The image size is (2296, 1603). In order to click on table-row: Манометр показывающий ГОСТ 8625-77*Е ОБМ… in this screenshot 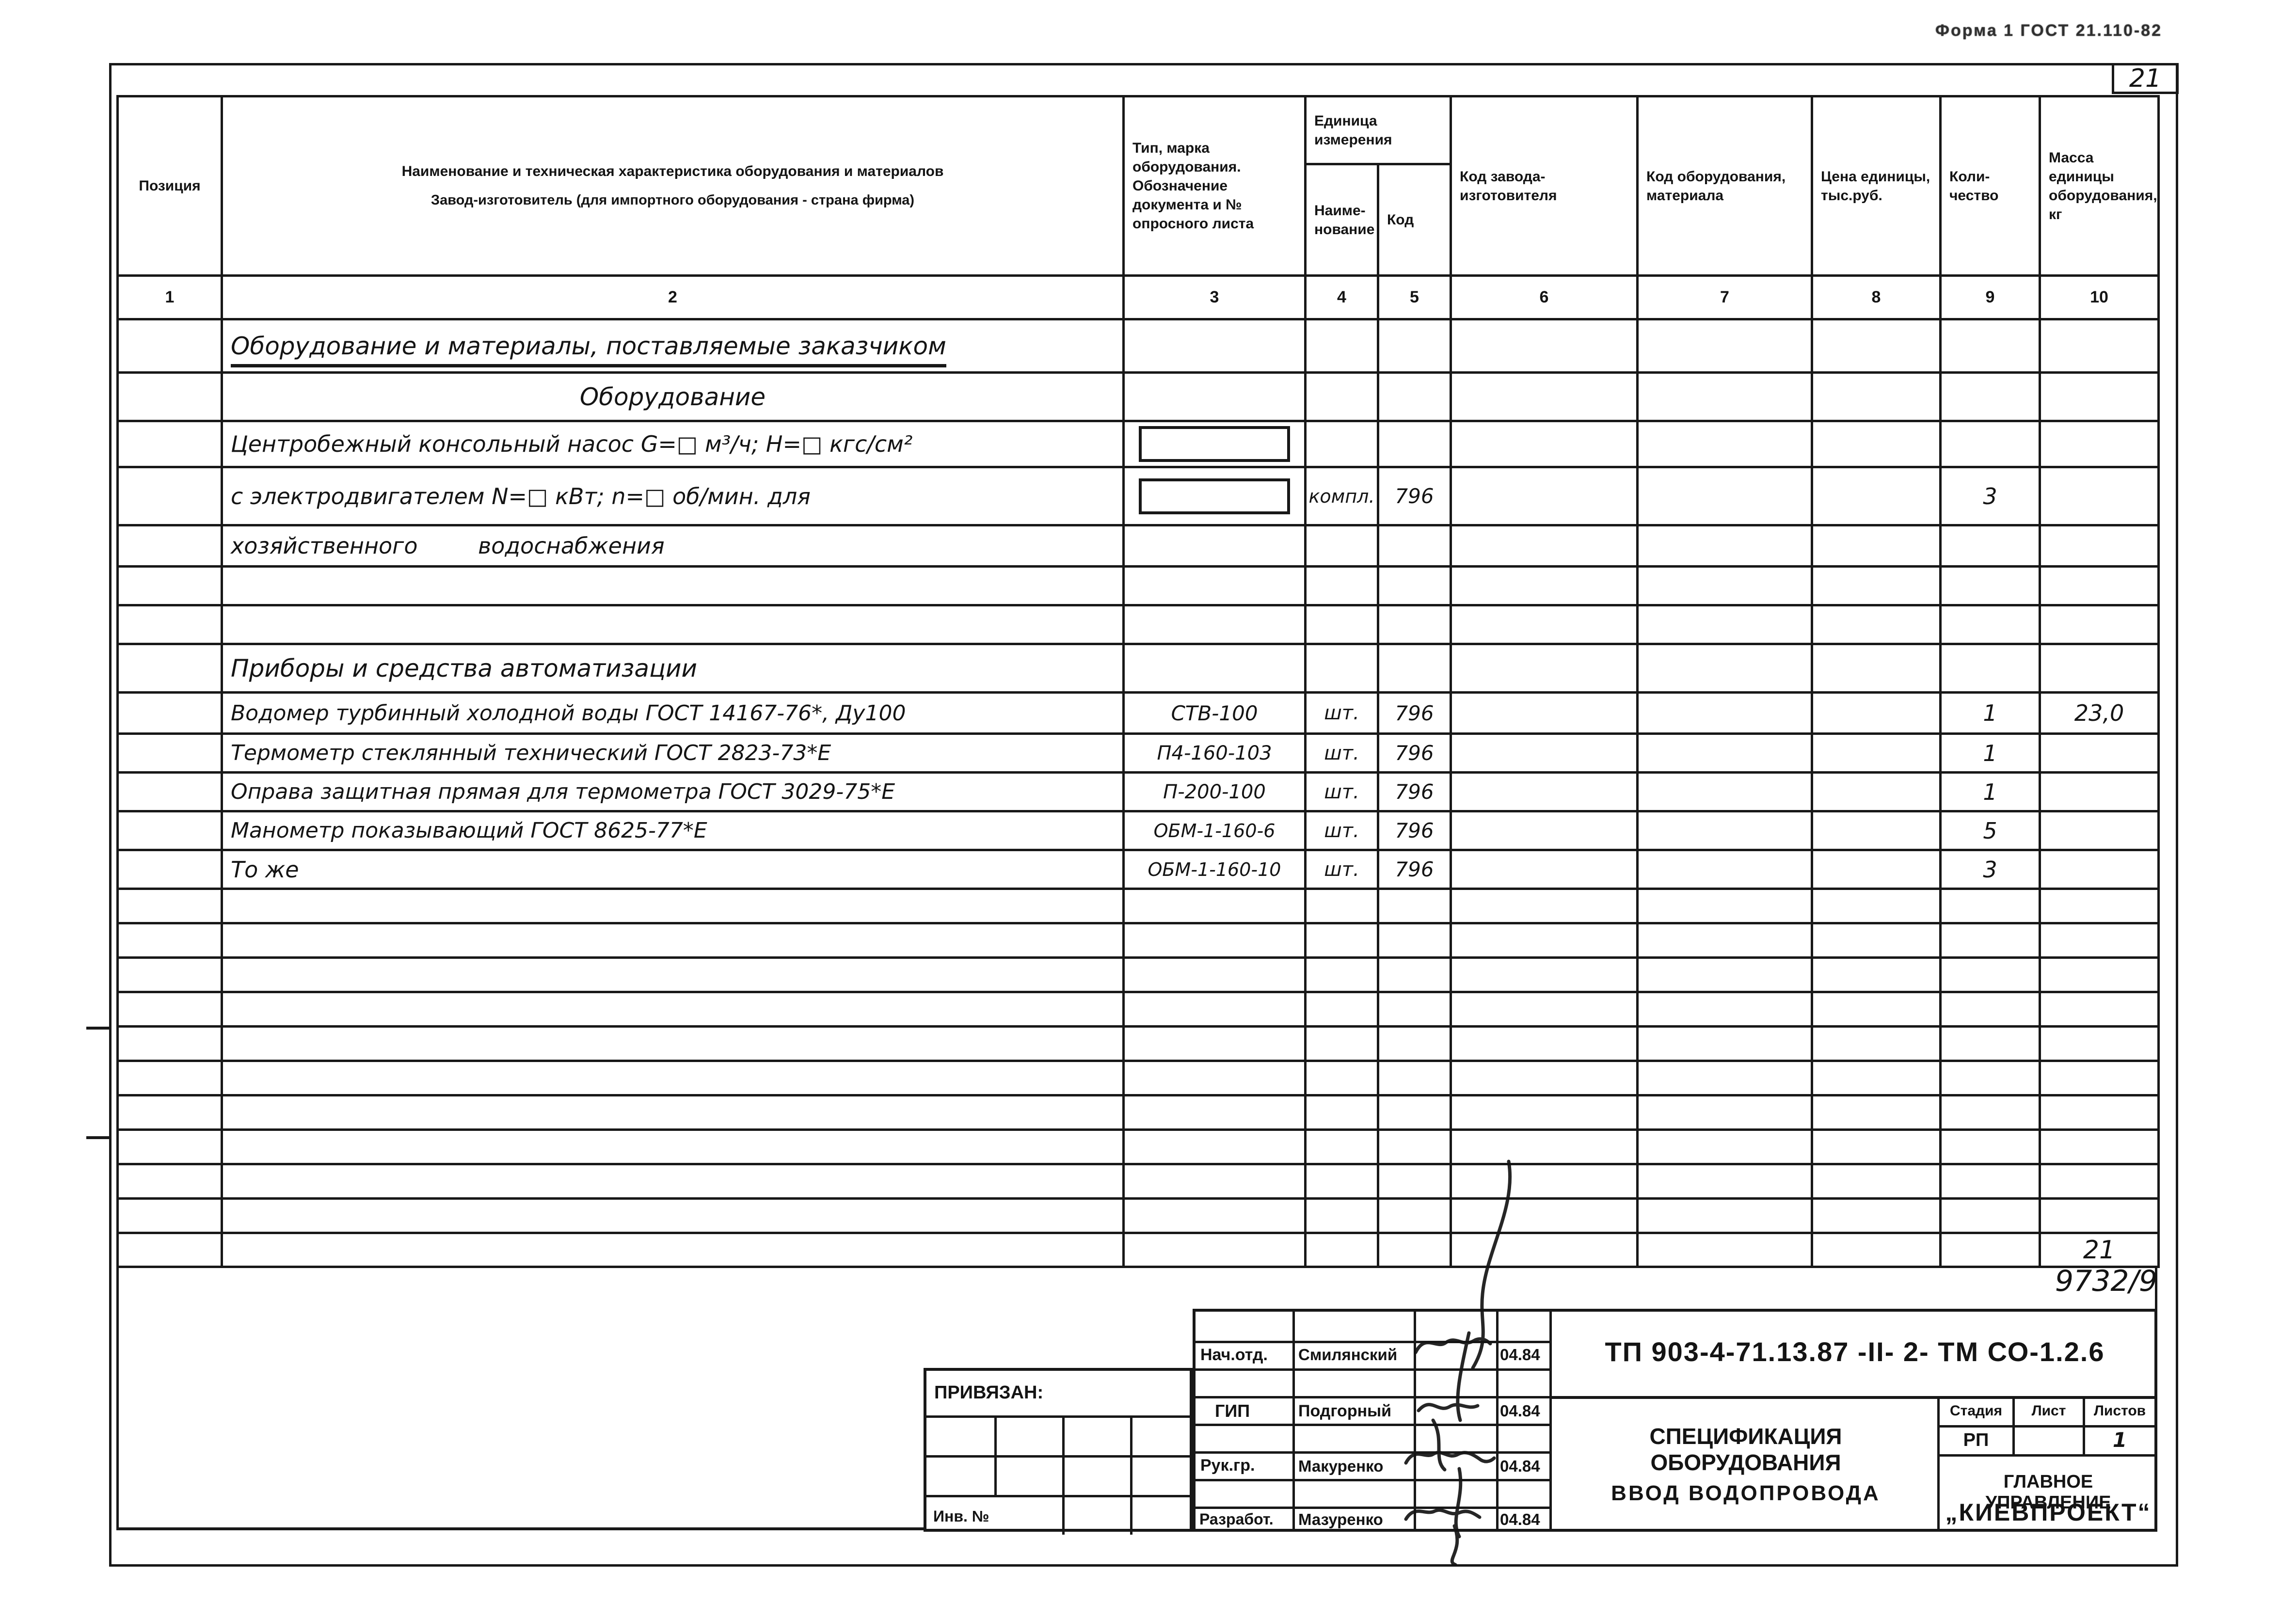, I will do `click(1138, 831)`.